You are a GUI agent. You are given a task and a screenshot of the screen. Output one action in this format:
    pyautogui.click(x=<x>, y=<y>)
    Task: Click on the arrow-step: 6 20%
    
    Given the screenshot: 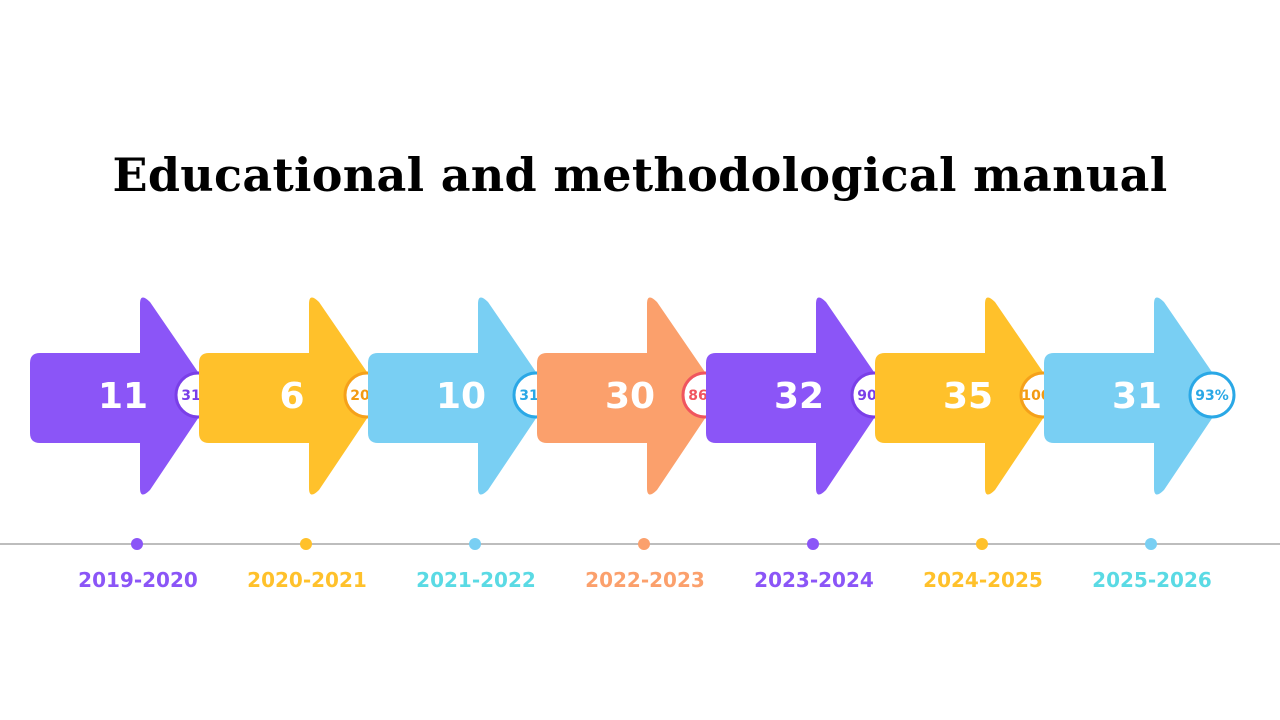 What is the action you would take?
    pyautogui.click(x=295, y=396)
    